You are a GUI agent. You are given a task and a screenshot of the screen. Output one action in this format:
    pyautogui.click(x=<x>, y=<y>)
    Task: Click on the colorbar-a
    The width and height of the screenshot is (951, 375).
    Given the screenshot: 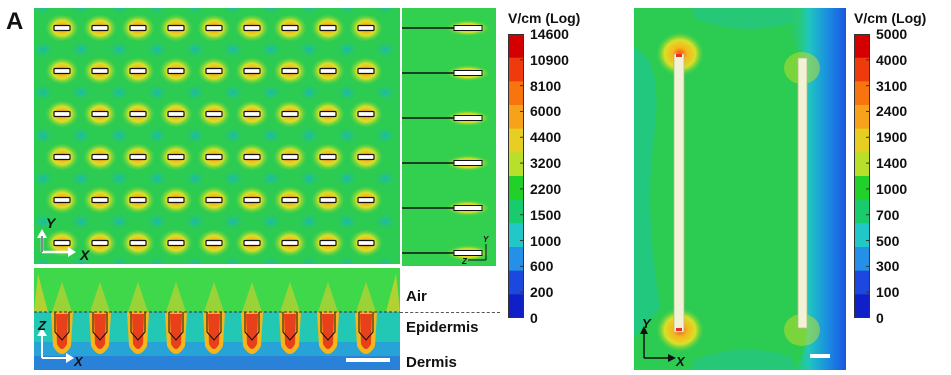 What is the action you would take?
    pyautogui.click(x=516, y=176)
    